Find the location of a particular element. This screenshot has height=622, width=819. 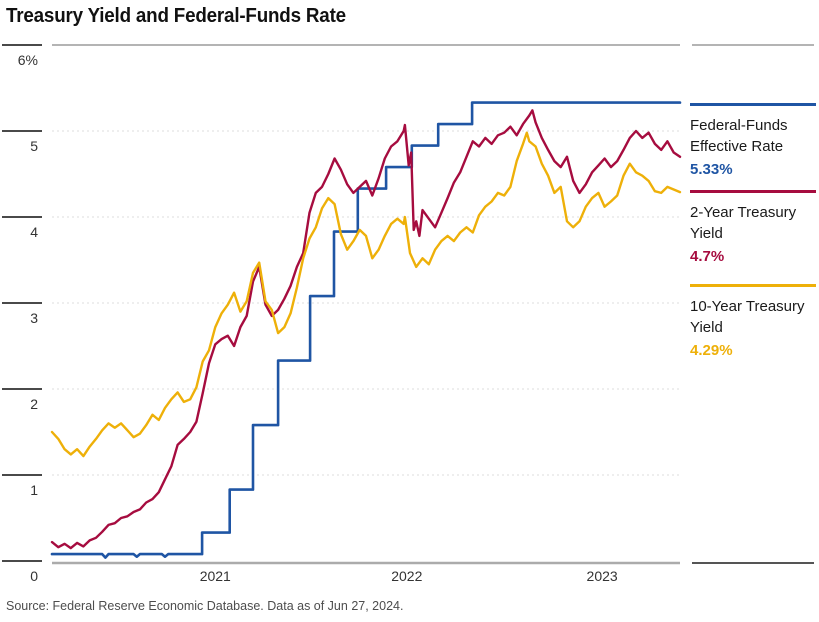

legend-label: Federal-Funds is located at coordinates (739, 125).